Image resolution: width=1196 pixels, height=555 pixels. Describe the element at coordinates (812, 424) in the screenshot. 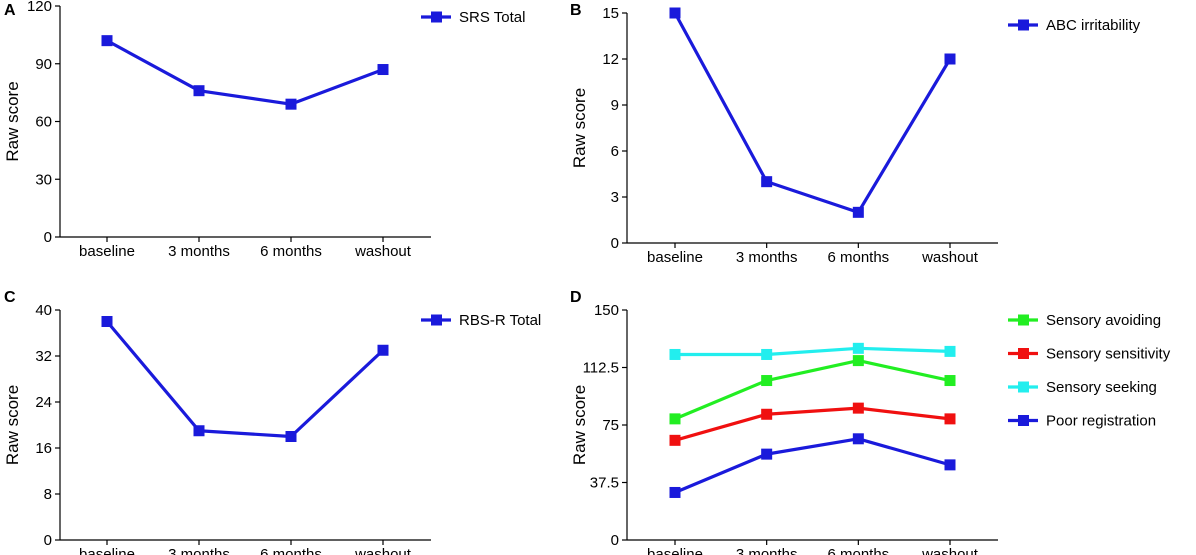

I see `series-line-sensory-sensitivity` at that location.